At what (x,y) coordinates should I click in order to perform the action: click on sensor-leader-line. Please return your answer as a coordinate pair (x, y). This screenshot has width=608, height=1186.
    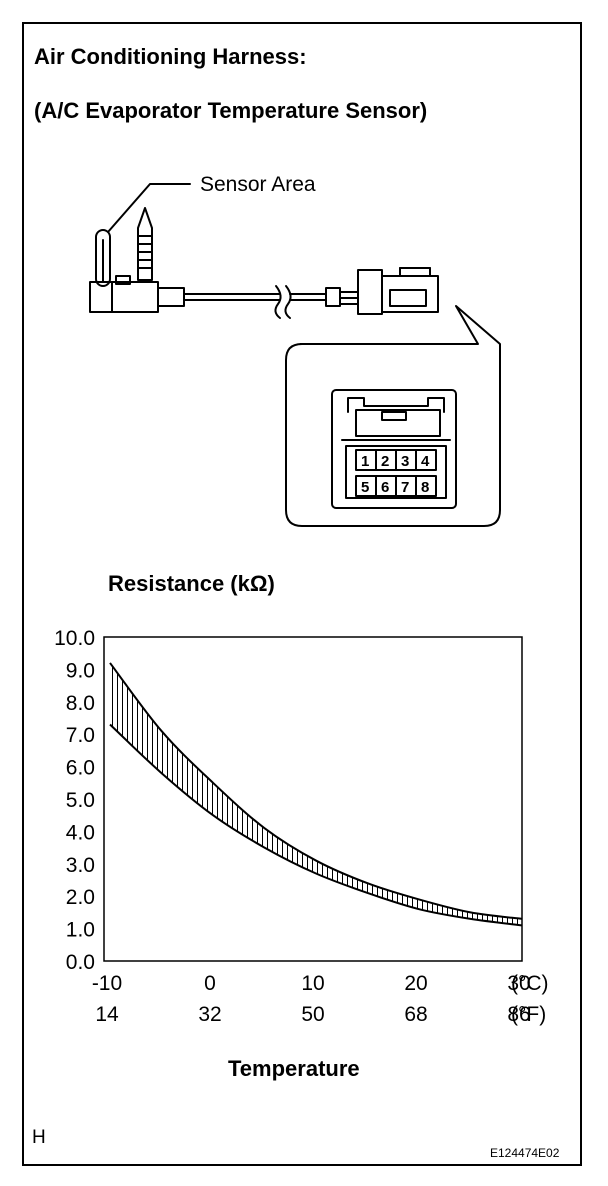
    Looking at the image, I should click on (149, 208).